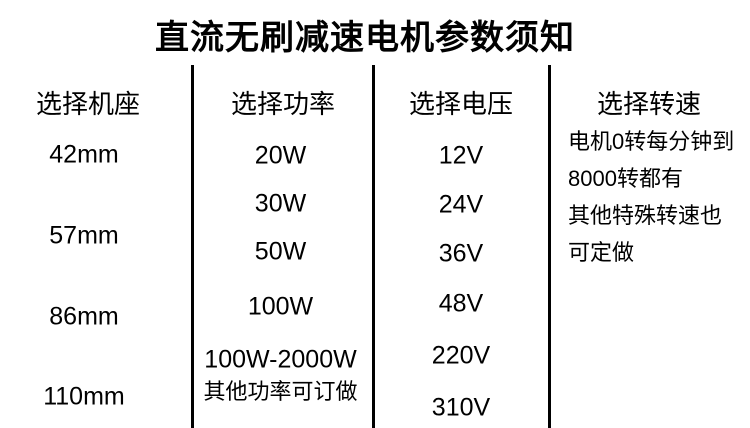  Describe the element at coordinates (601, 252) in the screenshot. I see `speed-note-line: 可定做` at that location.